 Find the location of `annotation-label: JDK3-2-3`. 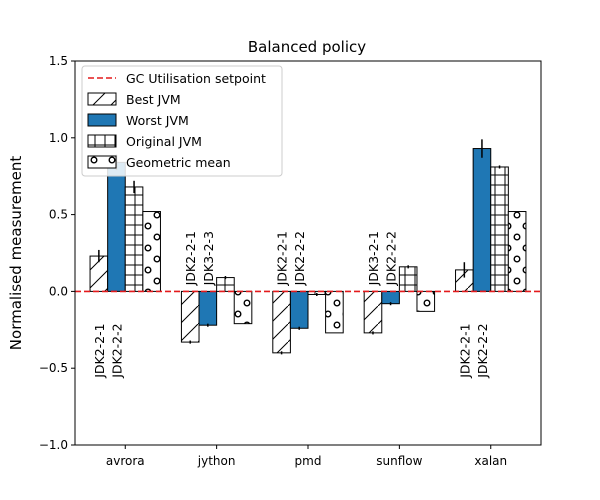

annotation-label: JDK3-2-3 is located at coordinates (208, 258).